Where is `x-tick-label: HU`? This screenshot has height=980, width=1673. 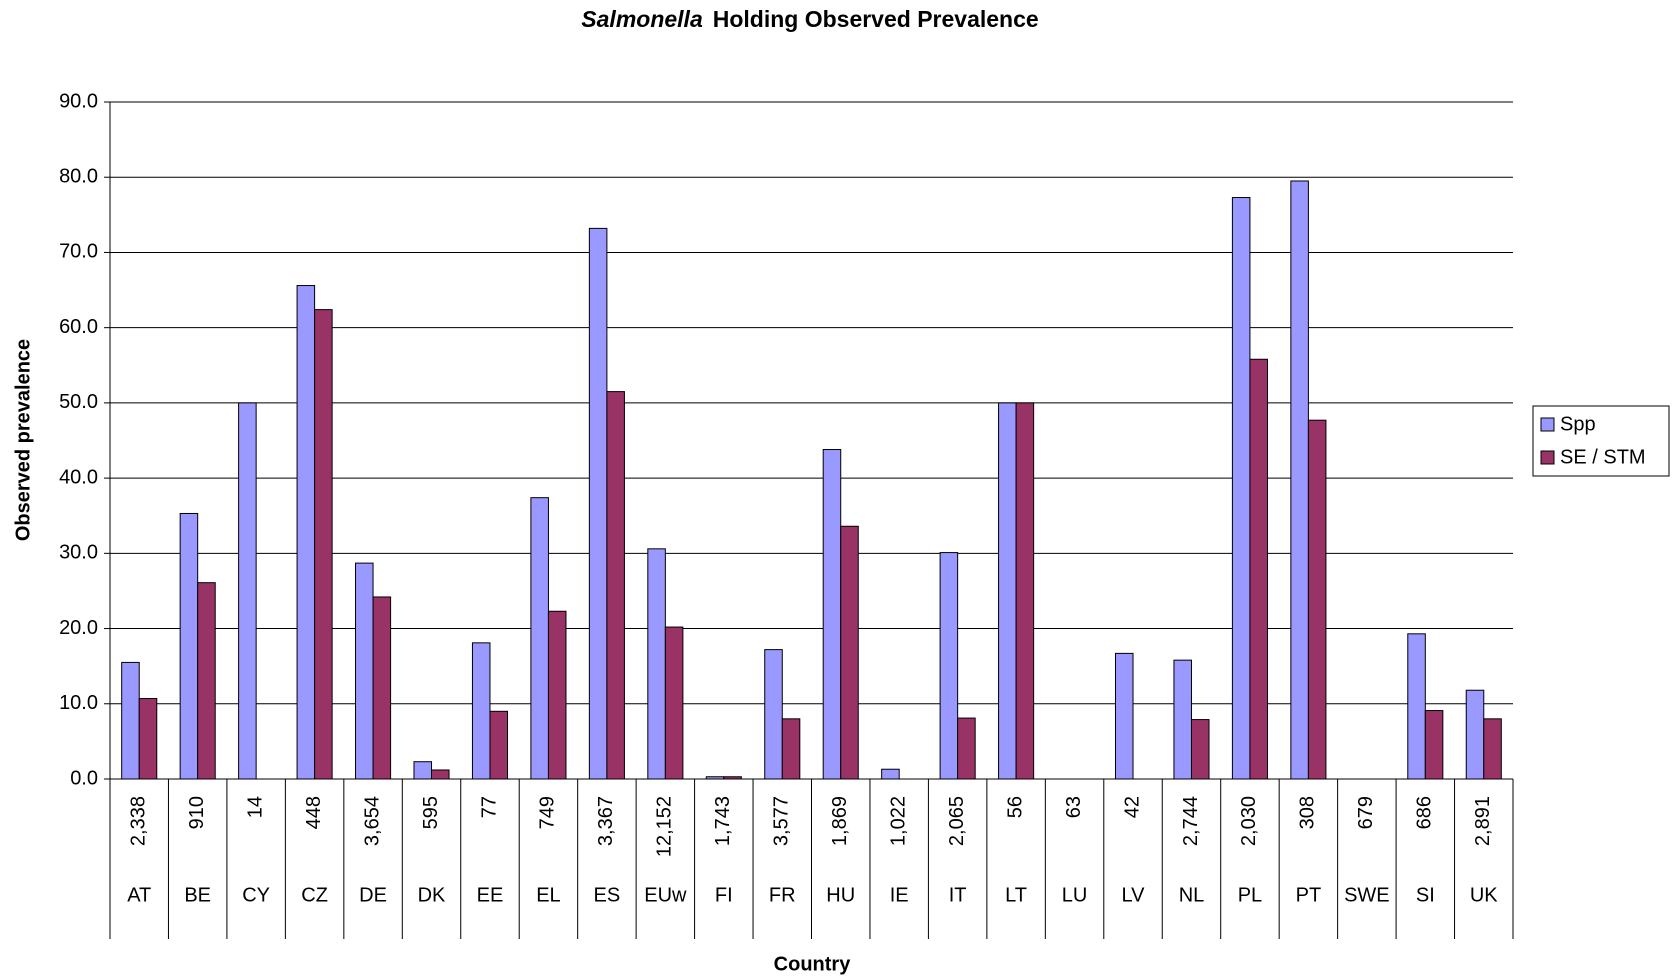
x-tick-label: HU is located at coordinates (840, 895).